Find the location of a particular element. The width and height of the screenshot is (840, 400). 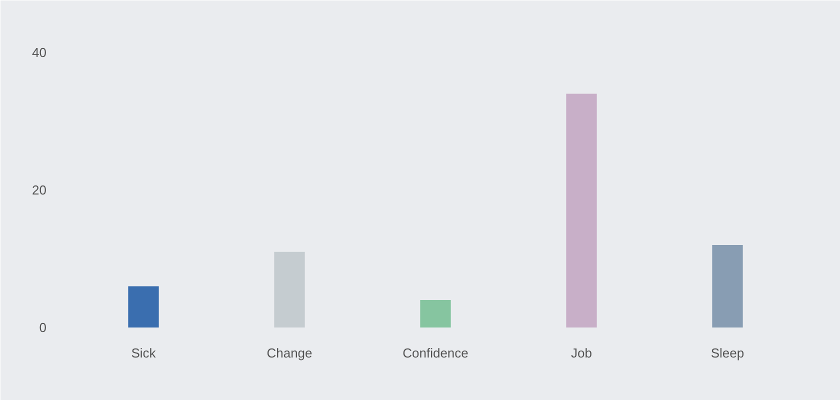

x-tick-label: Change is located at coordinates (289, 353).